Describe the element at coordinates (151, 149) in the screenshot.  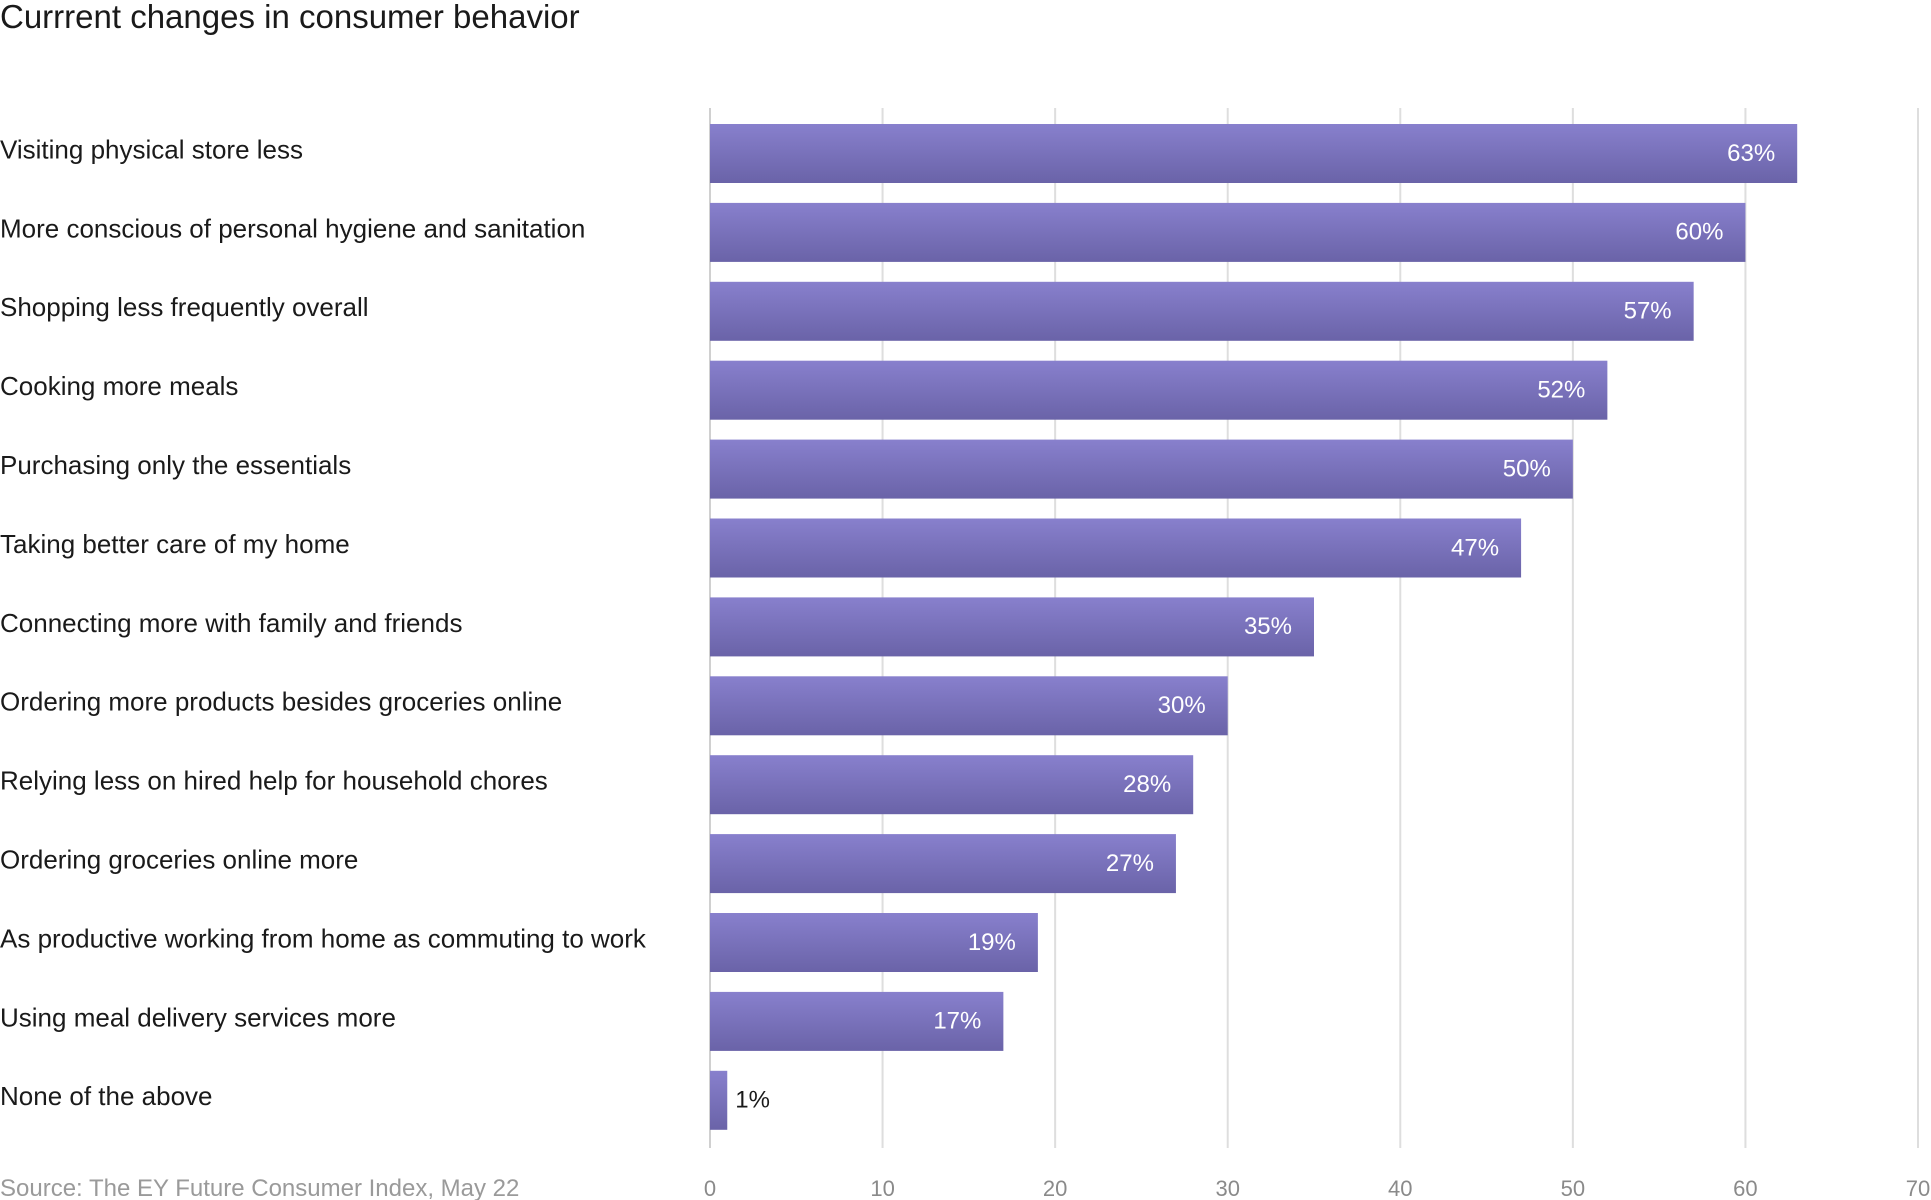
I see `category-label-1: Visiting physical store less` at that location.